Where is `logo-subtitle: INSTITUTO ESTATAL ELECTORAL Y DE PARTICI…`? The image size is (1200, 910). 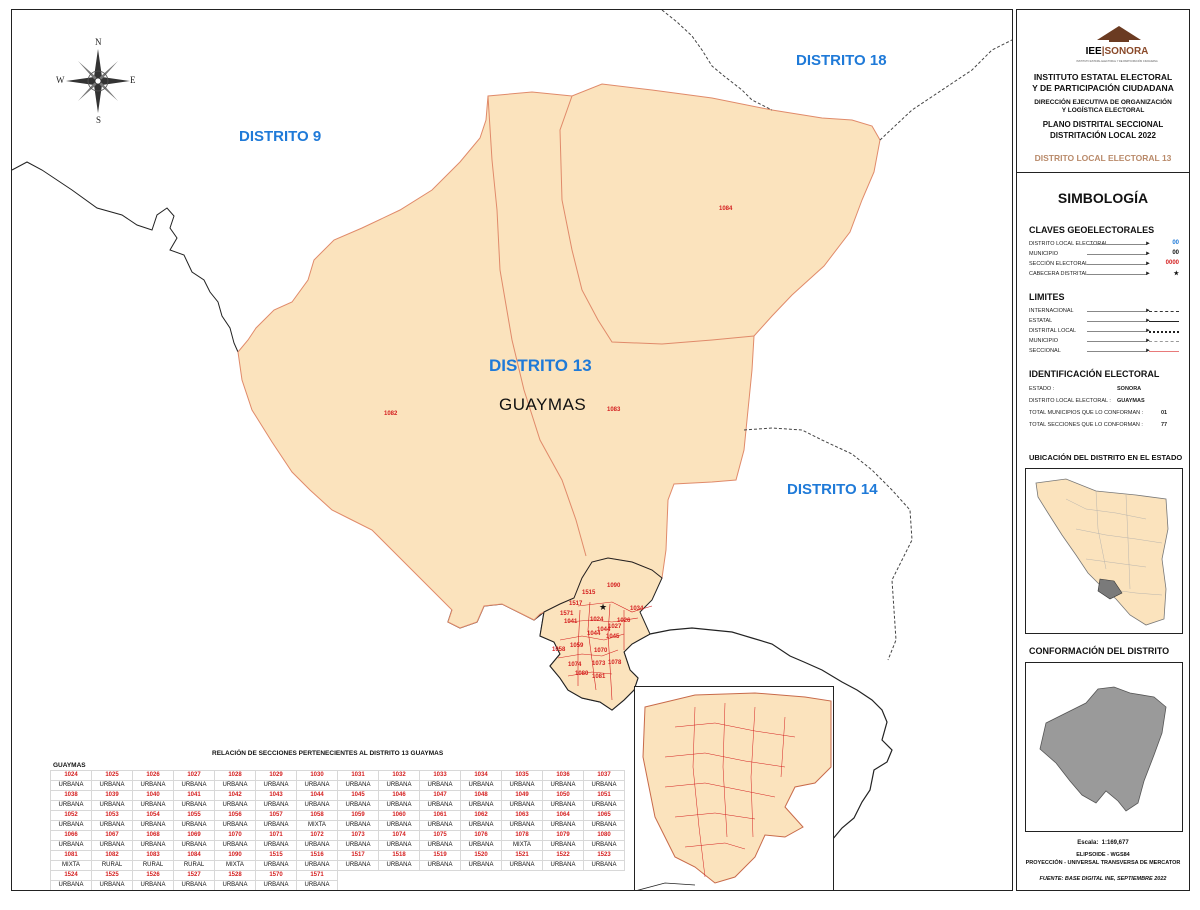
logo-subtitle: INSTITUTO ESTATAL ELECTORAL Y DE PARTICI… is located at coordinates (1117, 61).